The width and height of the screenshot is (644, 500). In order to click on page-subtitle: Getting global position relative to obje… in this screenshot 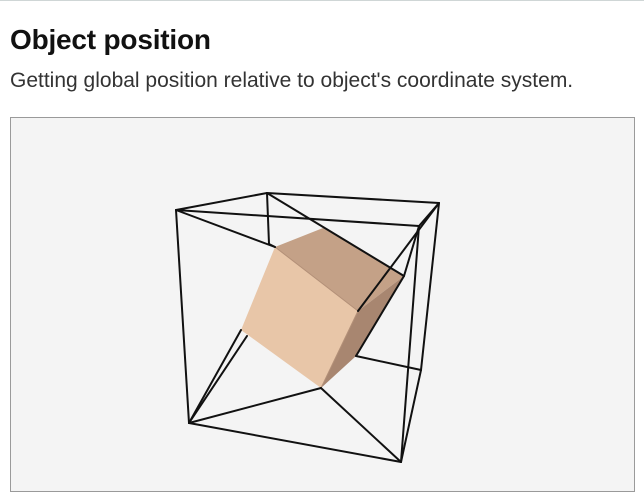, I will do `click(291, 81)`.